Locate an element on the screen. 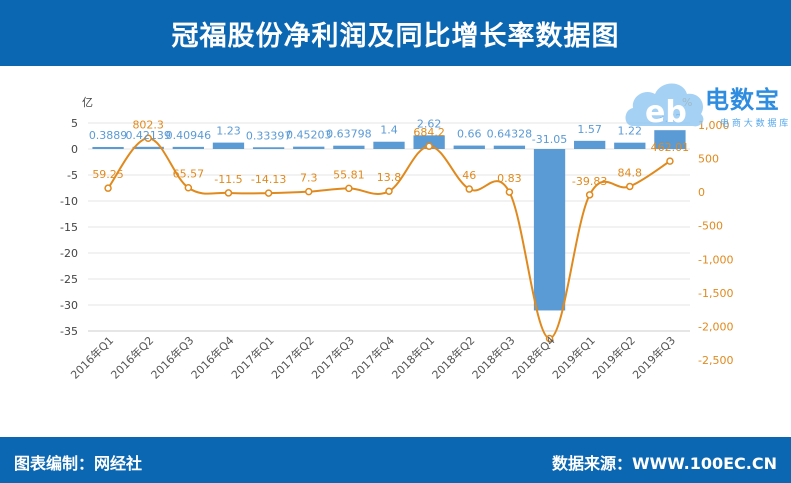  y-left-tick-label: -20 is located at coordinates (69, 253).